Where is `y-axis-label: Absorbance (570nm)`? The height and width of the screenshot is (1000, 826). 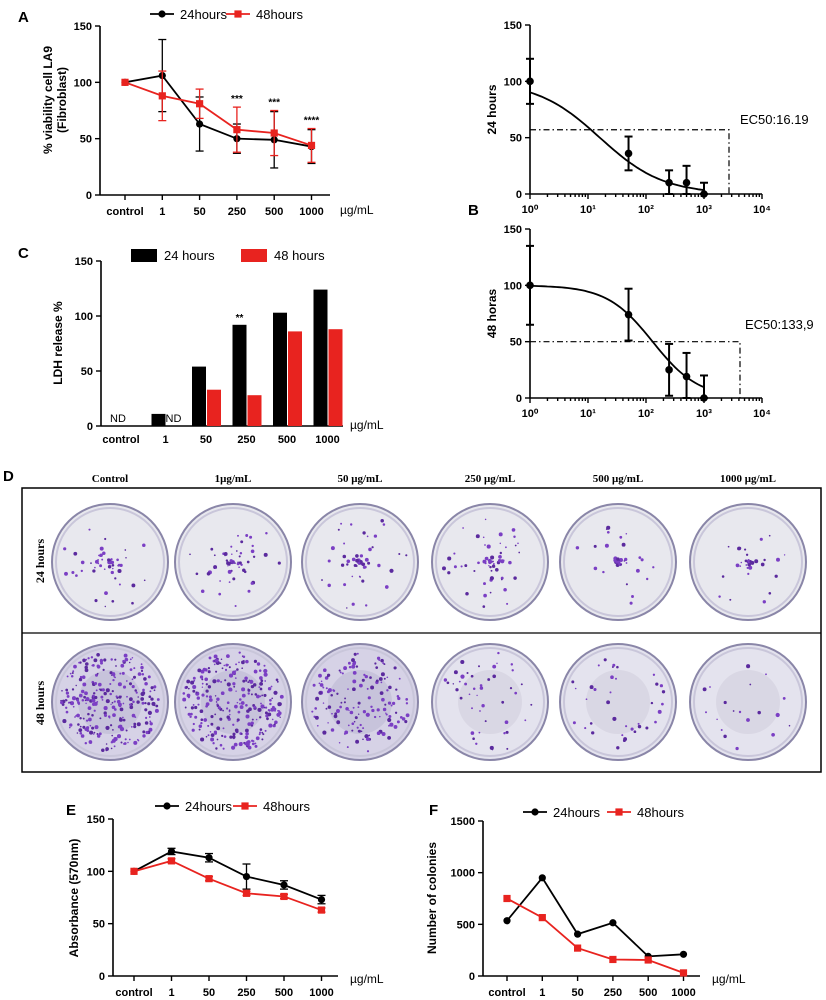 y-axis-label: Absorbance (570nm) is located at coordinates (74, 898).